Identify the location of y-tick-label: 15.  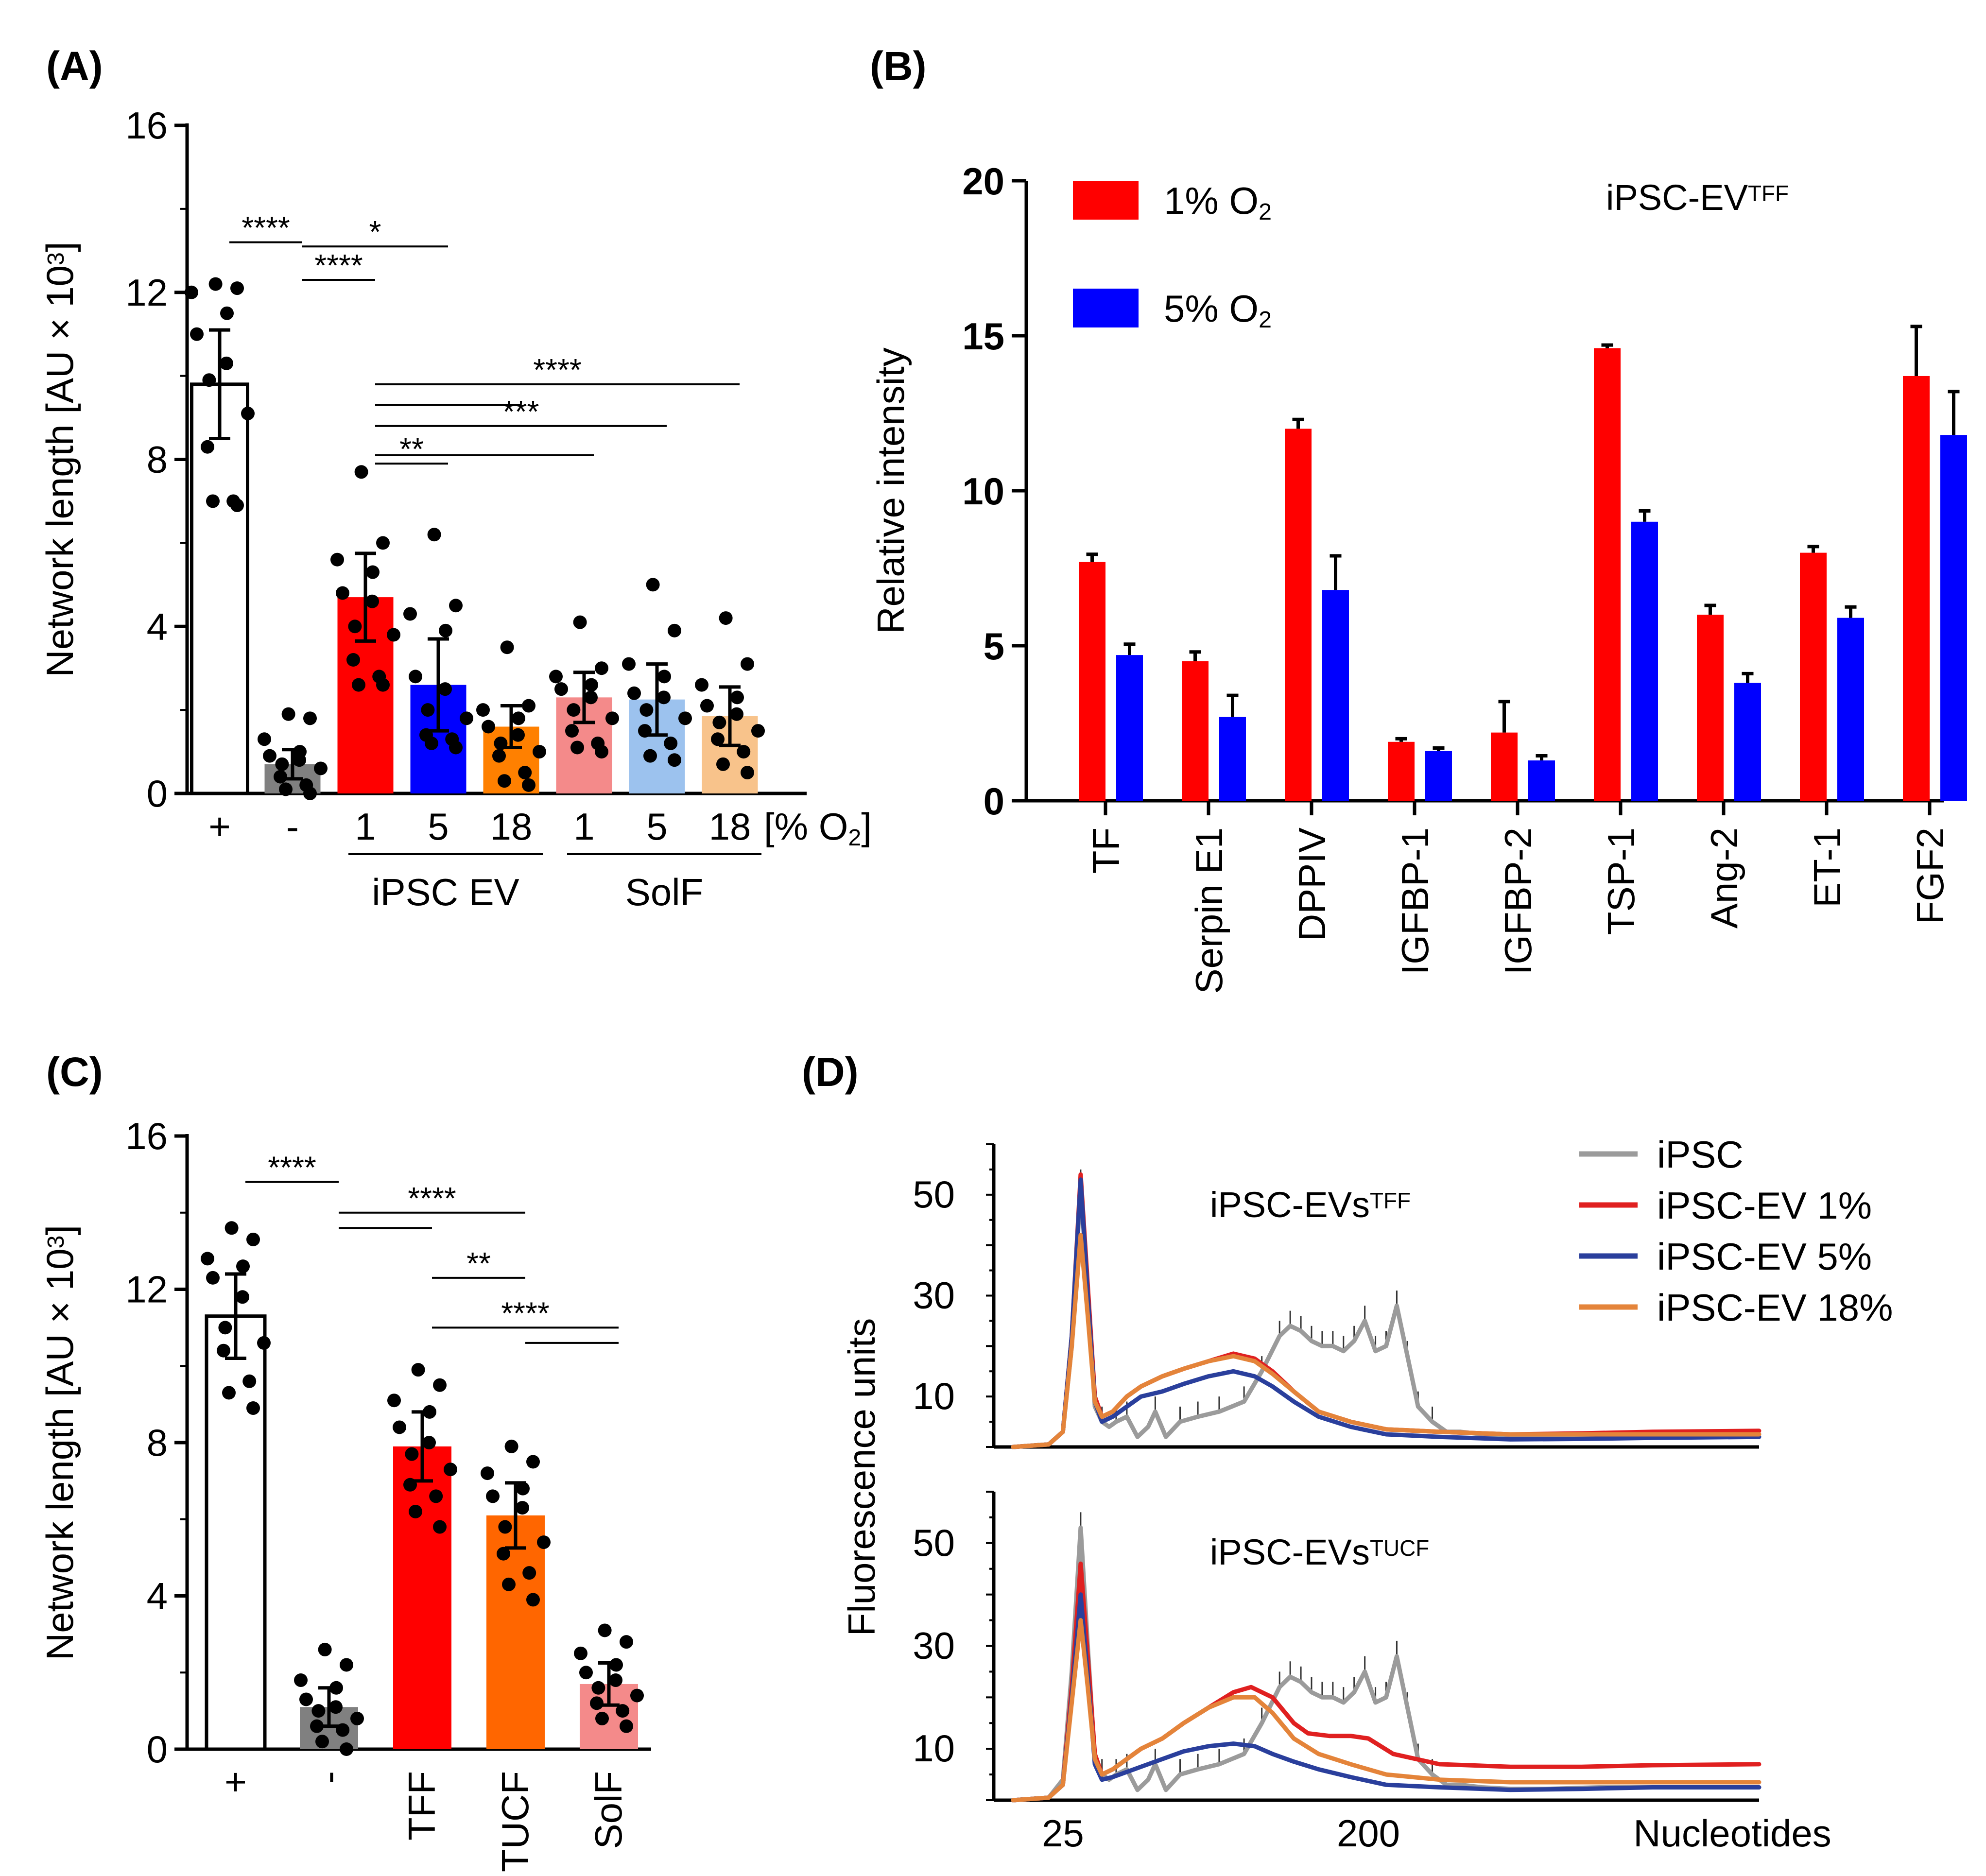
(983, 336).